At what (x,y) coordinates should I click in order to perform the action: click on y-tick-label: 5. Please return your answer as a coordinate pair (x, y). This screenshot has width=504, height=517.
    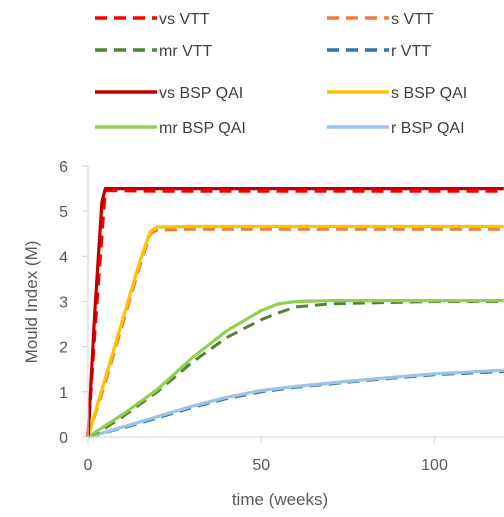
    Looking at the image, I should click on (63, 212).